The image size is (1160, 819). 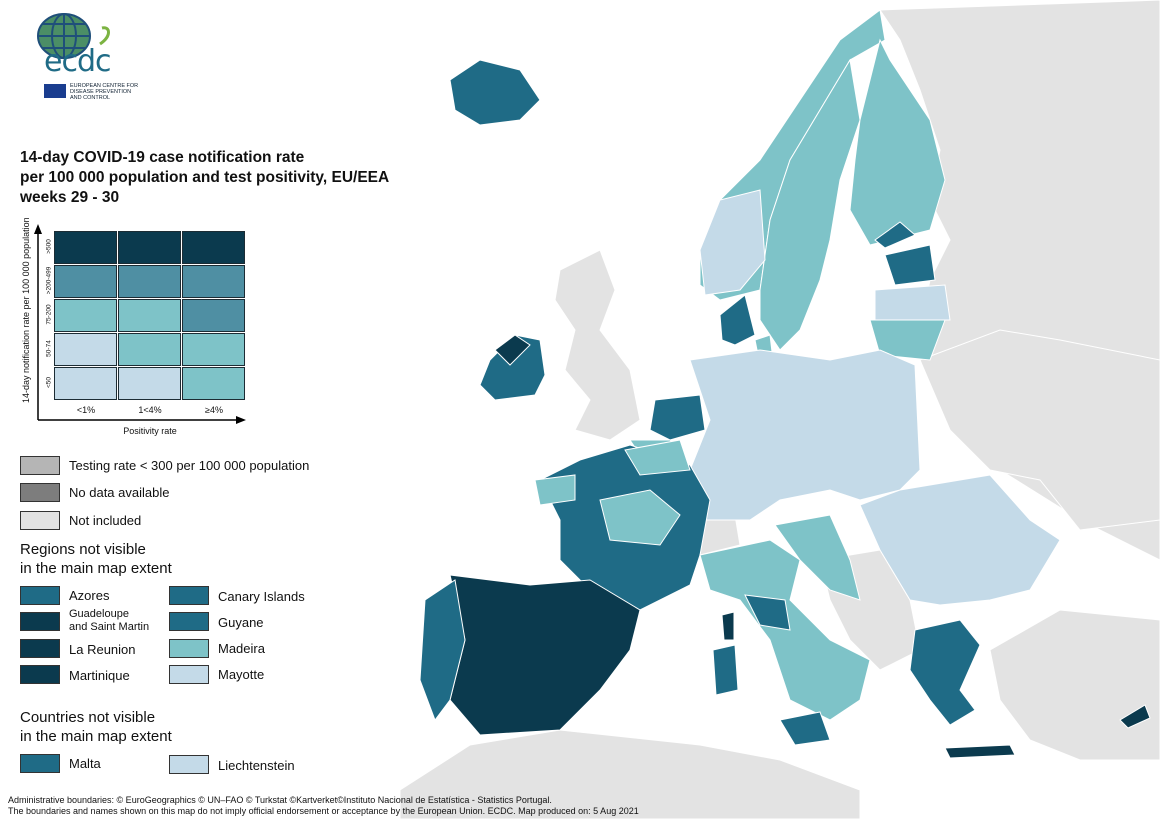 I want to click on region-france-central, so click(x=640, y=517).